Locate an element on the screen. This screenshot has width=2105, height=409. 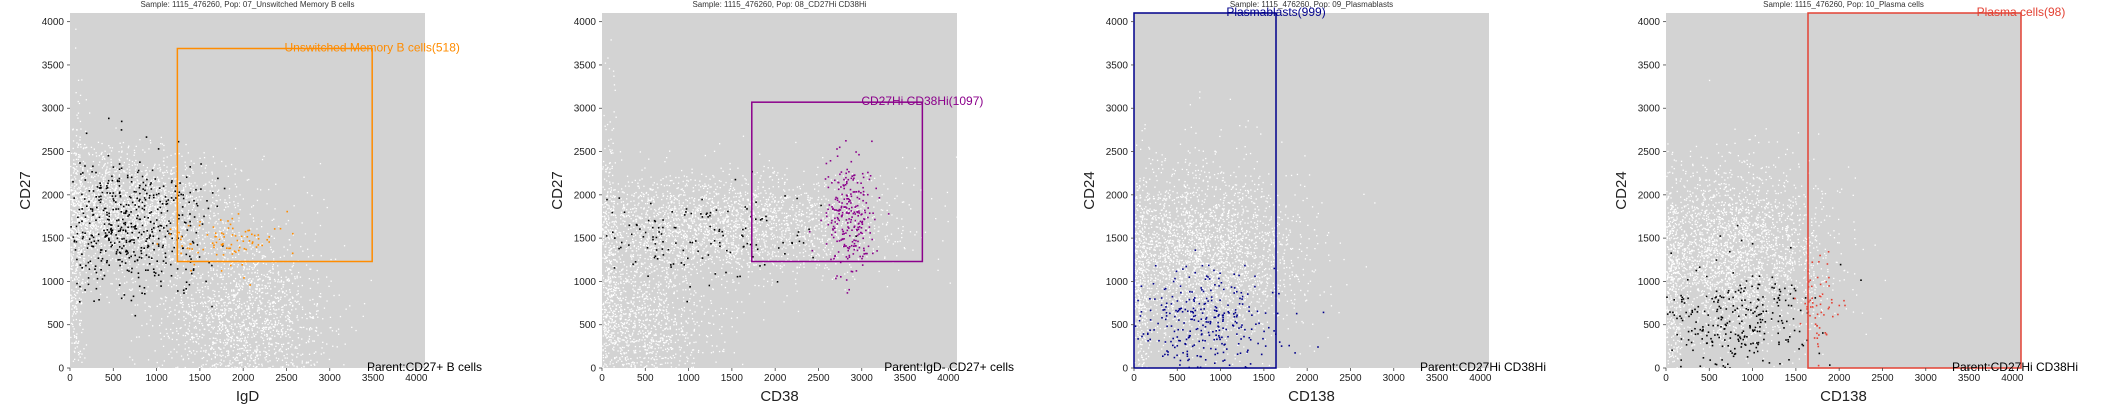
point-background-1923 is located at coordinates (162, 205).